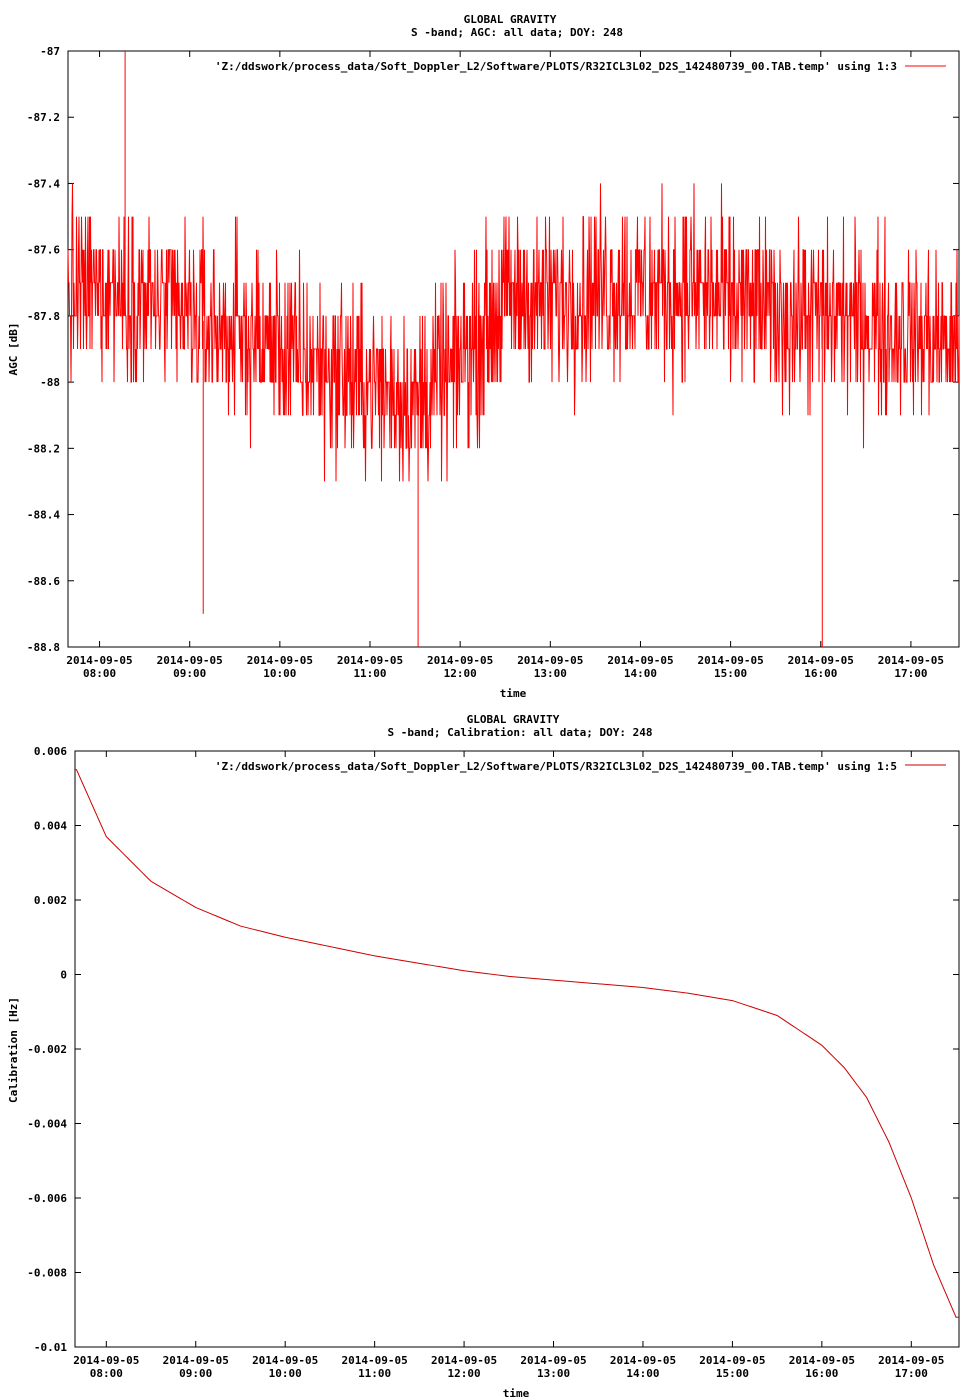  What do you see at coordinates (99, 673) in the screenshot?
I see `agc-x-tick-time: 08:00` at bounding box center [99, 673].